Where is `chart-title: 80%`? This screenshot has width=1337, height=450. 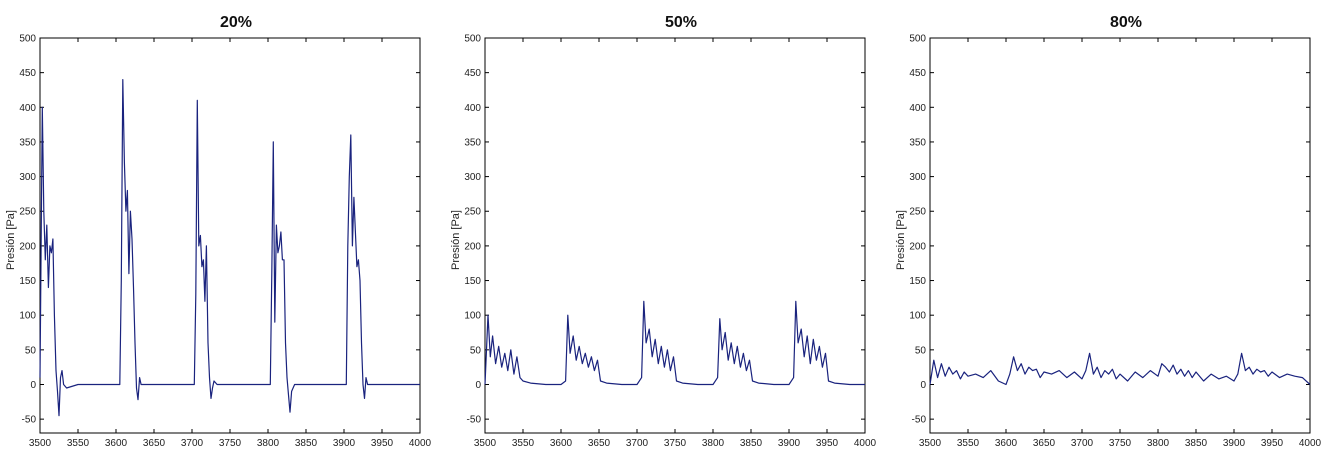 chart-title: 80% is located at coordinates (1126, 22).